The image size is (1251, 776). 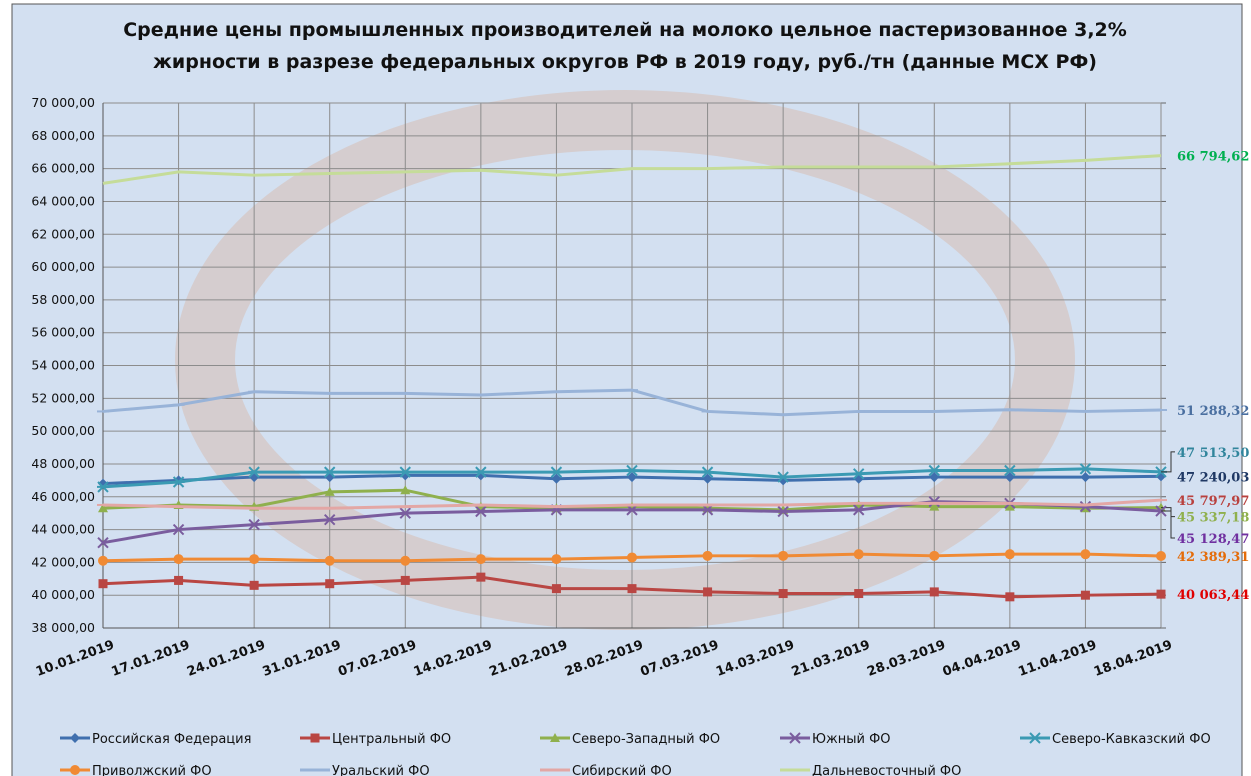 What do you see at coordinates (1213, 557) in the screenshot?
I see `data-label: 42 389,31` at bounding box center [1213, 557].